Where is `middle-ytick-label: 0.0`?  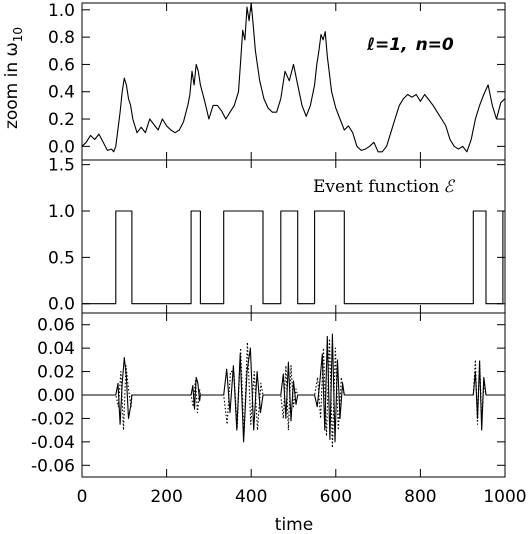
middle-ytick-label: 0.0 is located at coordinates (61, 305).